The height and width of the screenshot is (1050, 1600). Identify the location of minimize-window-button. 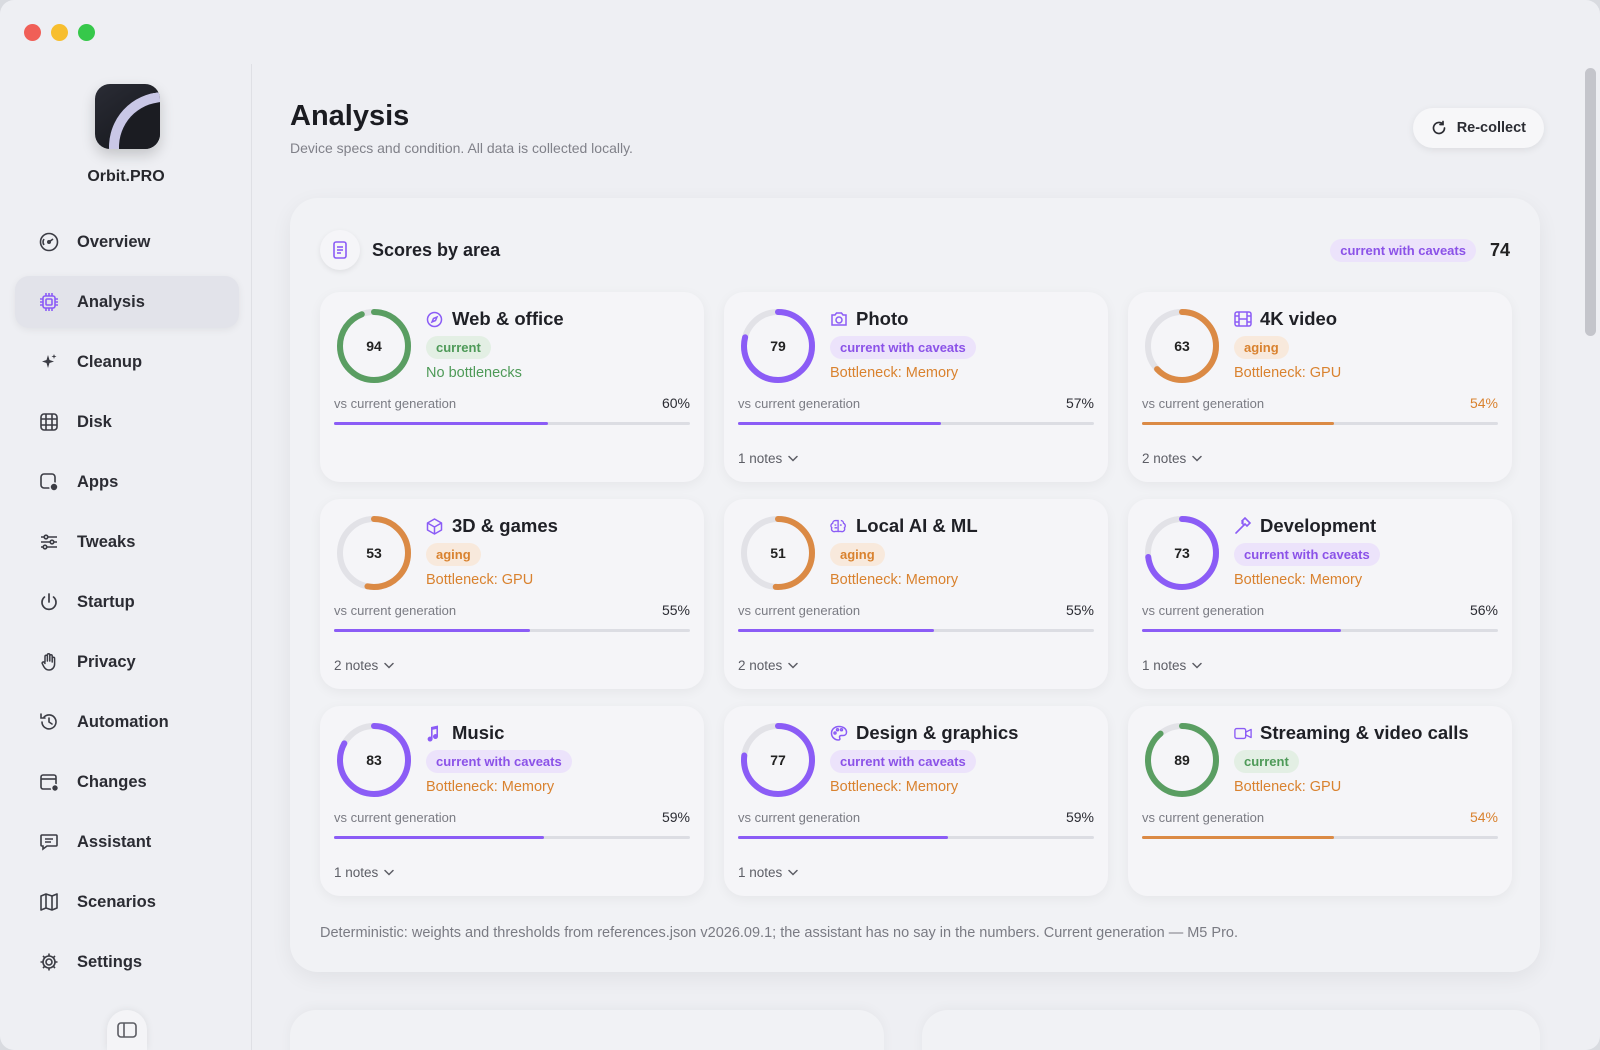
(59, 32).